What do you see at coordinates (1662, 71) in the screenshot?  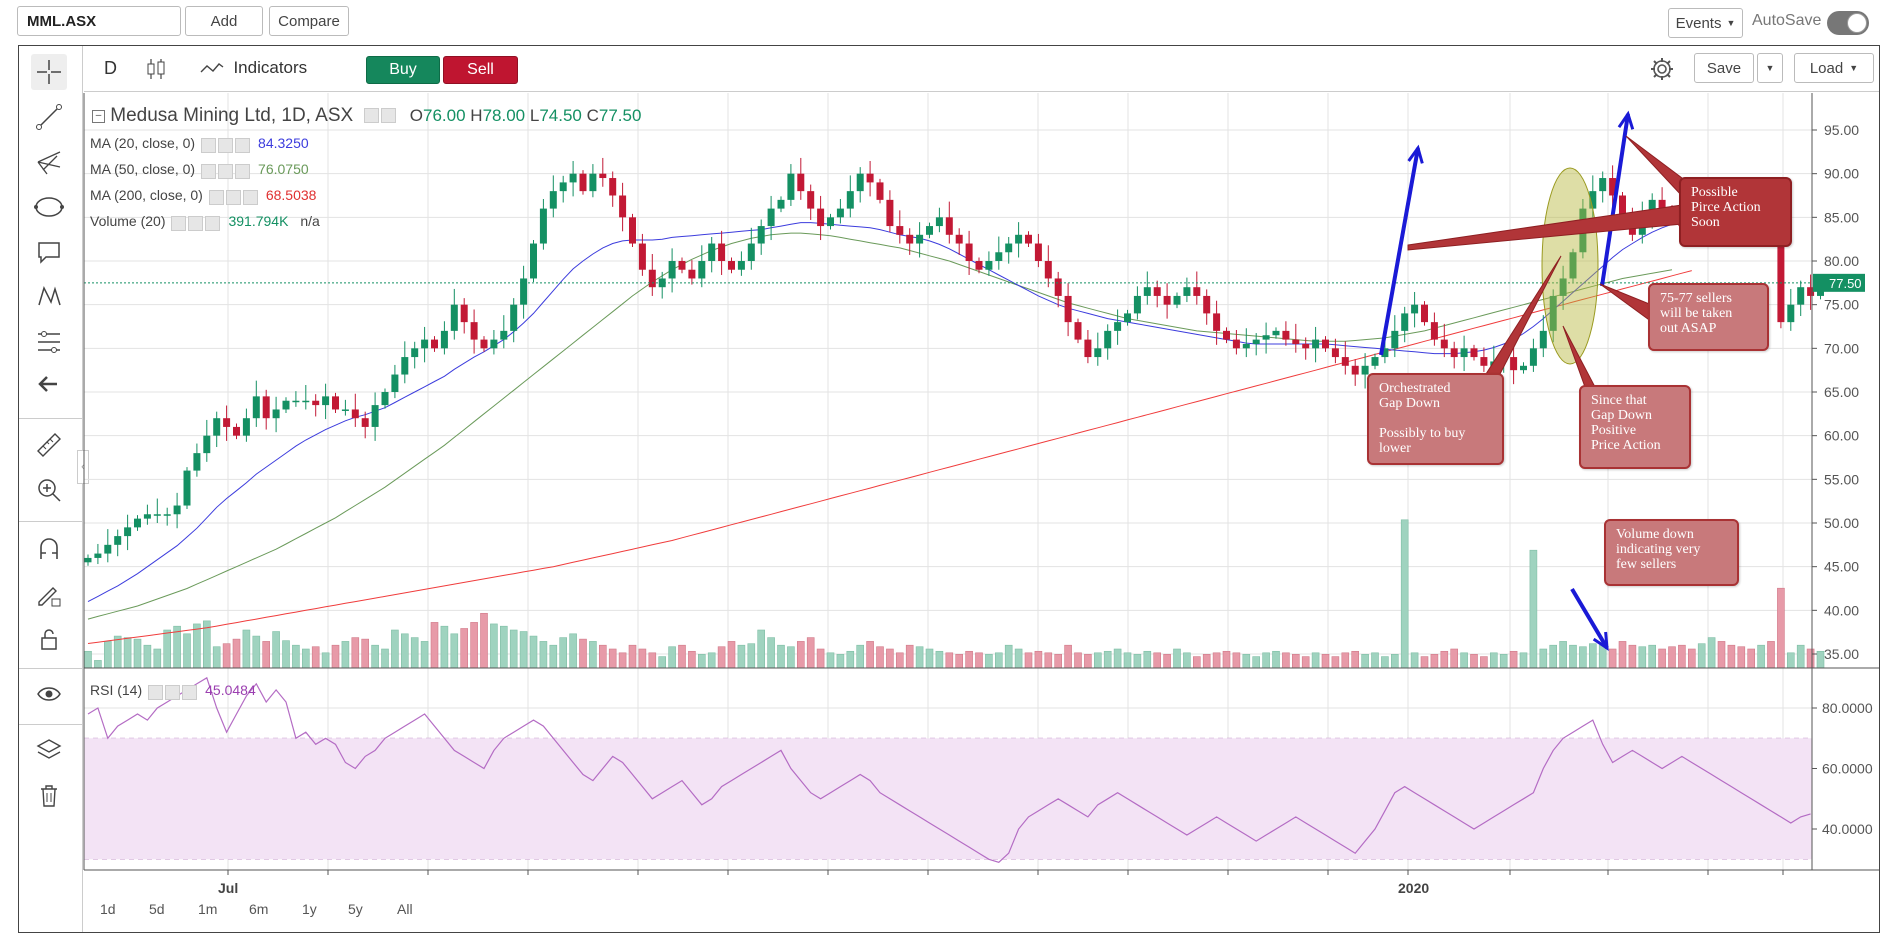 I see `gear-icon` at bounding box center [1662, 71].